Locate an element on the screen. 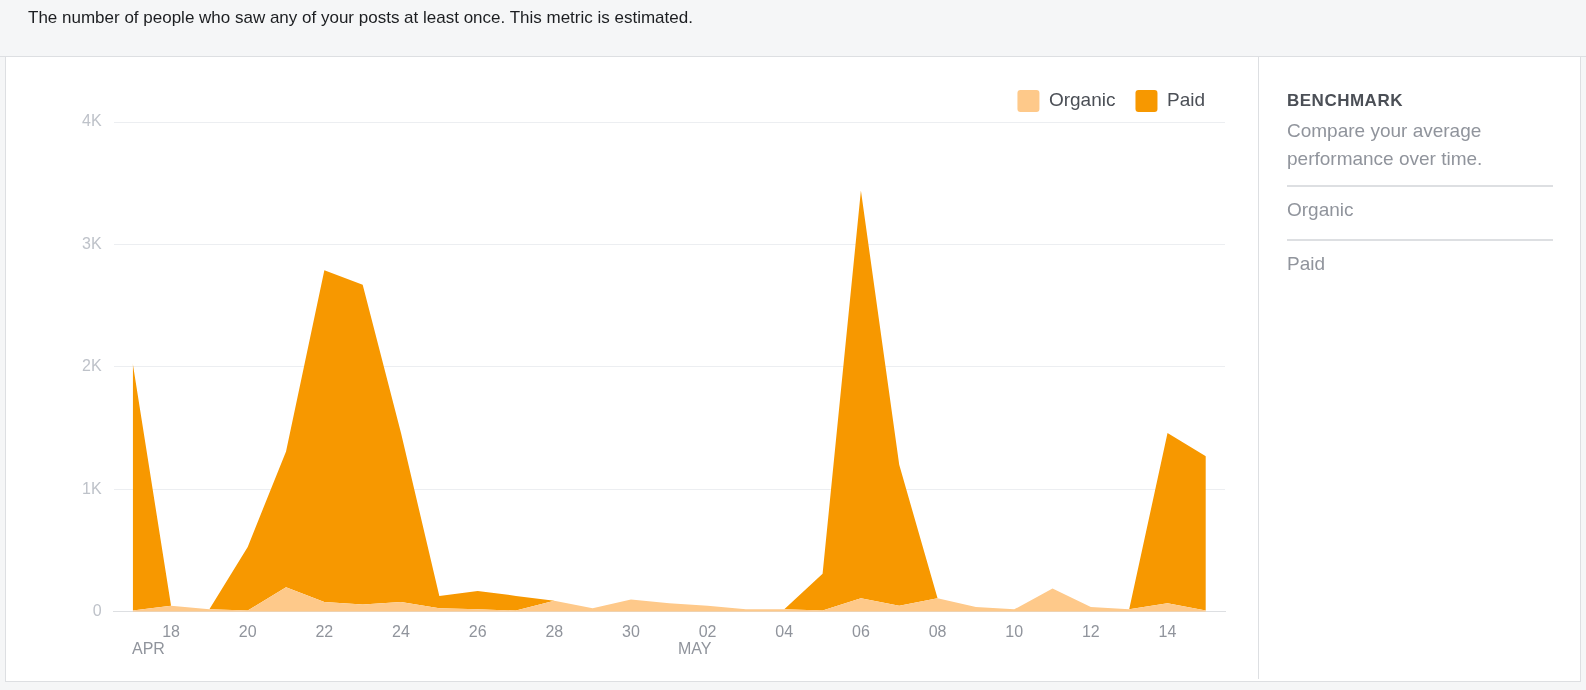  y-tick-label: 1K is located at coordinates (91, 488).